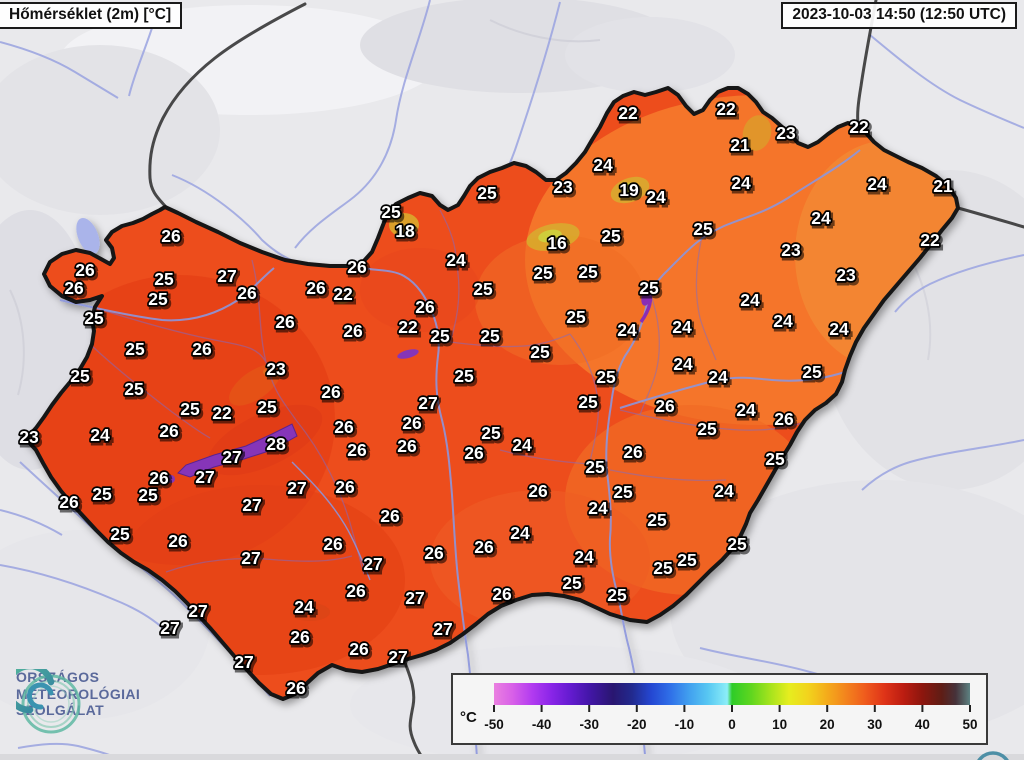 This screenshot has width=1024, height=760. Describe the element at coordinates (414, 709) in the screenshot. I see `border-croatia-serbia` at that location.